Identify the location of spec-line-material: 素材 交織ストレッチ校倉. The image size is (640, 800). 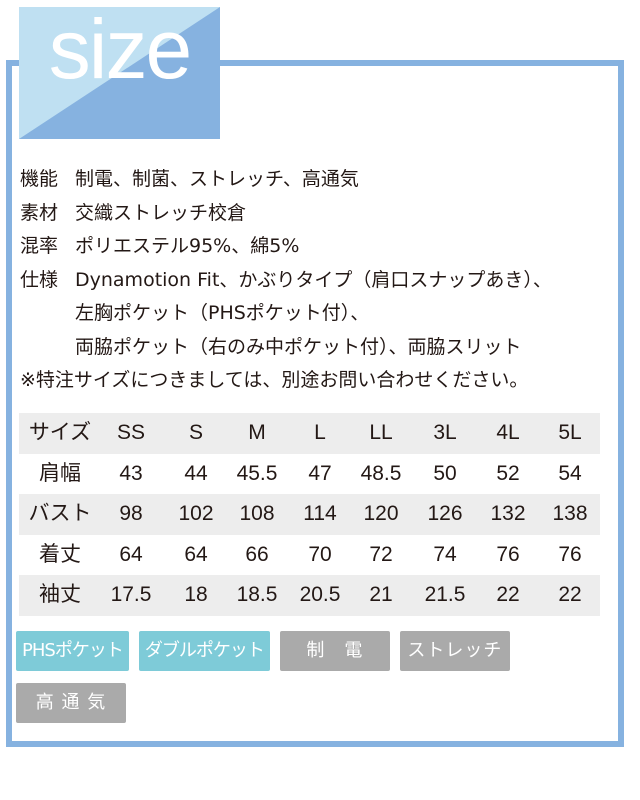
(286, 214).